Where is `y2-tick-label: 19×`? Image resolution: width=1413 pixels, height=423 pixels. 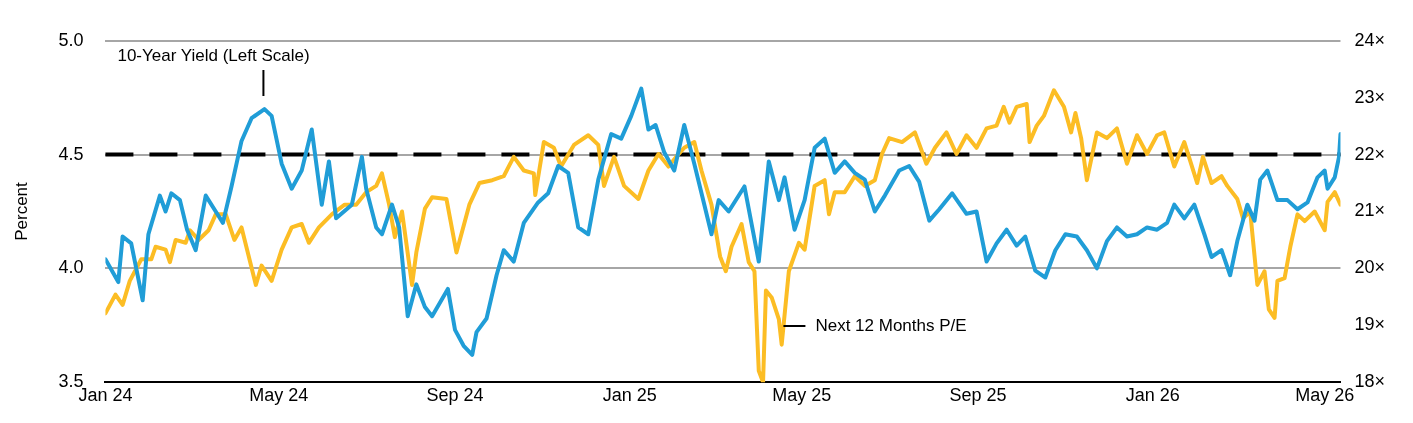
y2-tick-label: 19× is located at coordinates (1370, 324).